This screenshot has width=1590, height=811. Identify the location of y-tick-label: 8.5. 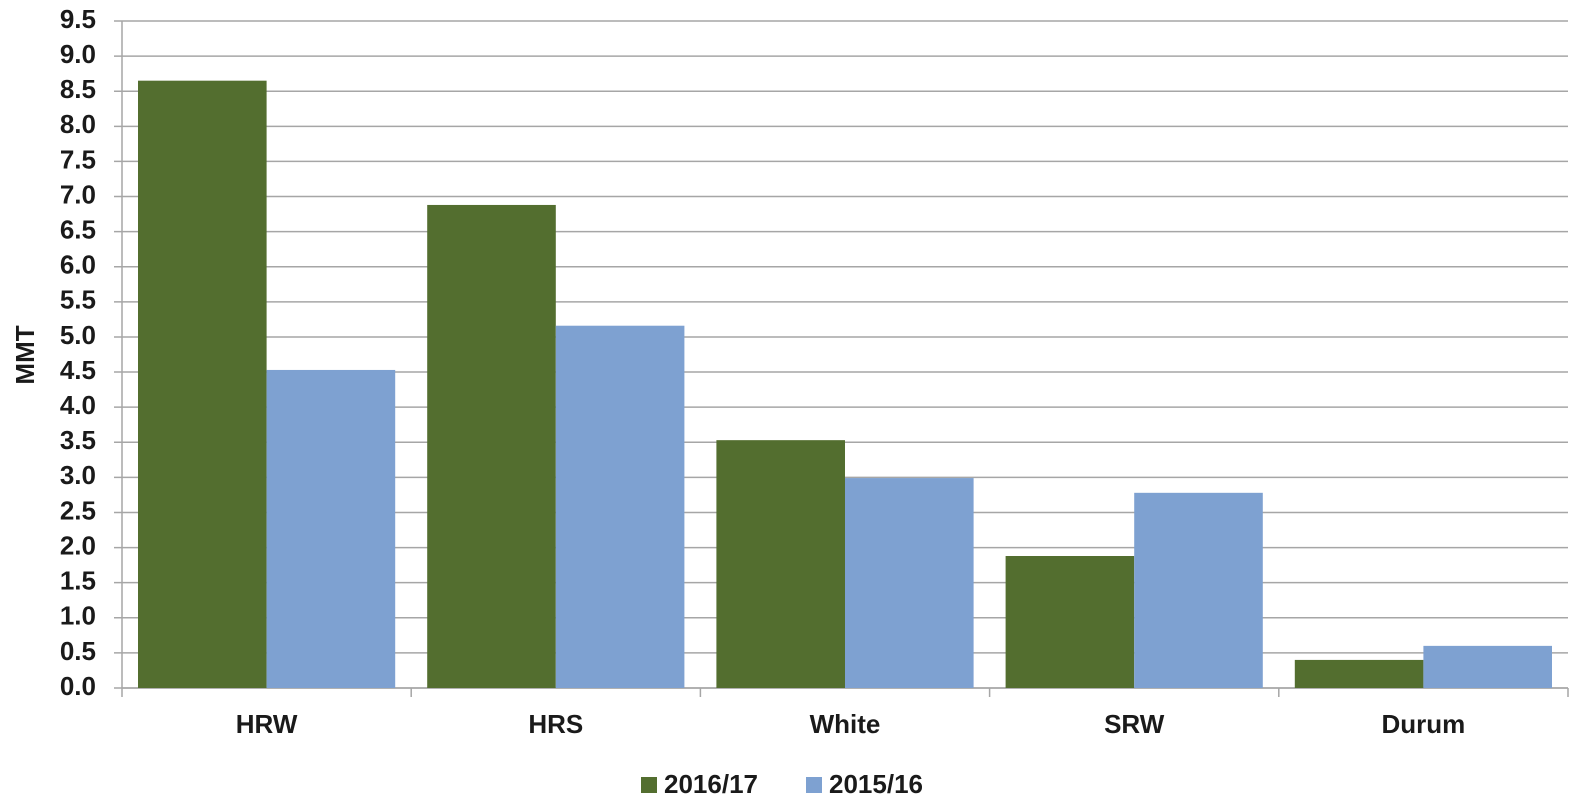
(78, 89).